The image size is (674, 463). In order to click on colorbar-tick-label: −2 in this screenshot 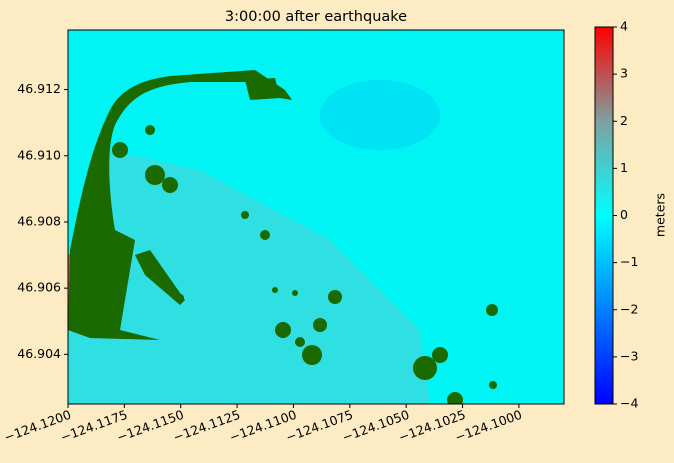, I will do `click(629, 308)`.